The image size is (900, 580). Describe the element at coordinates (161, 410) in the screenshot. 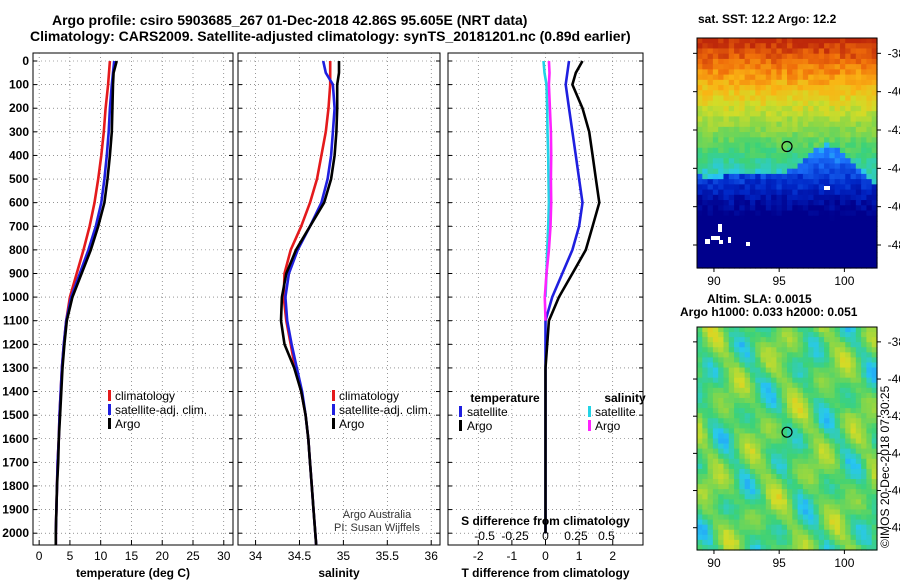

I see `legend-label: satellite-adj. clim.` at that location.